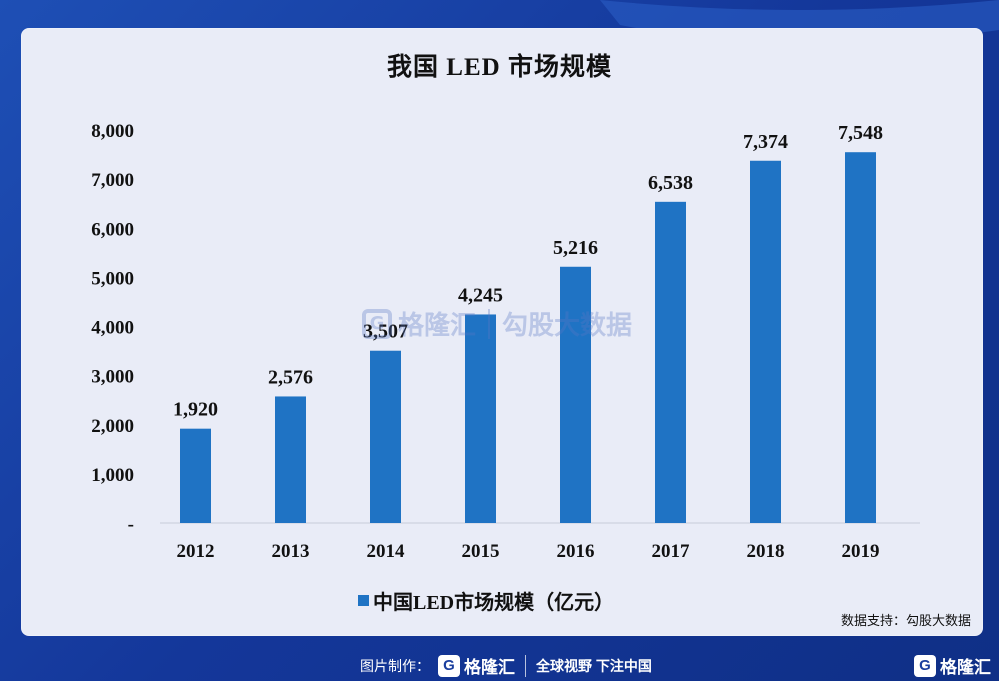  Describe the element at coordinates (112, 475) in the screenshot. I see `y-tick-label: 1,000` at that location.